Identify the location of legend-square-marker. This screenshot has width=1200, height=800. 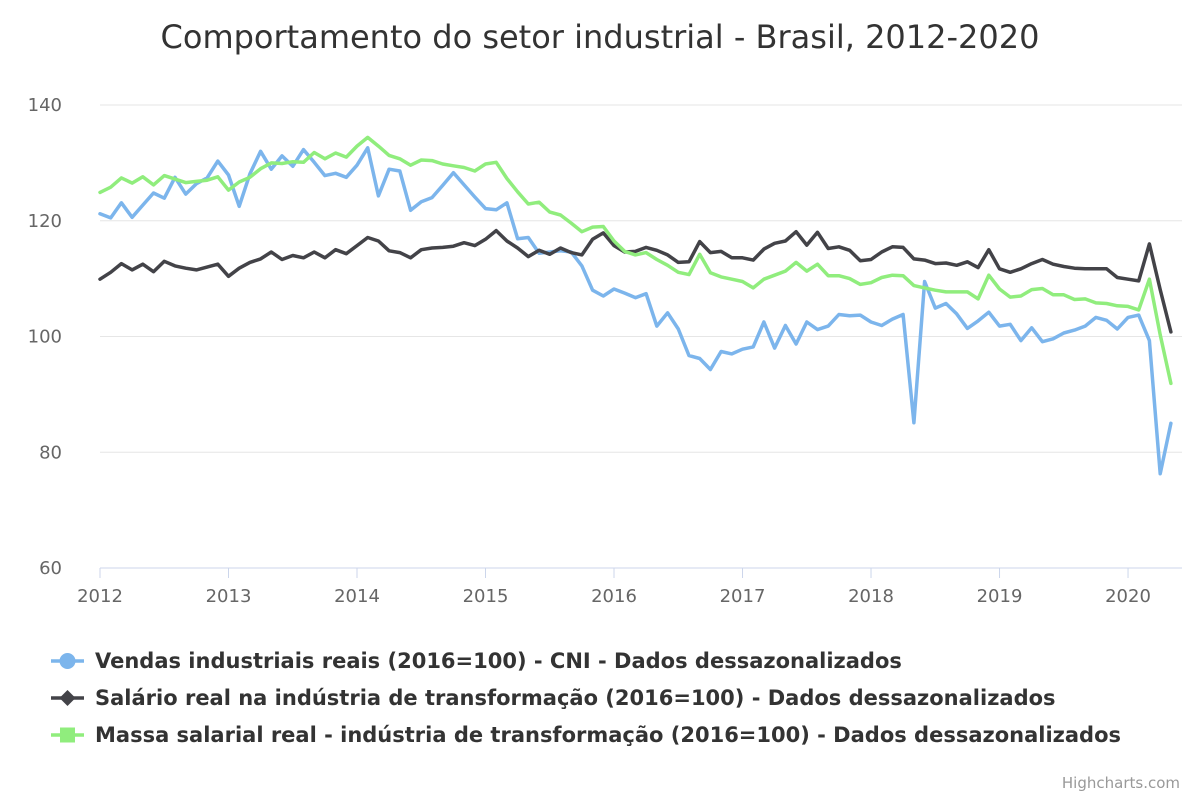
(67, 735).